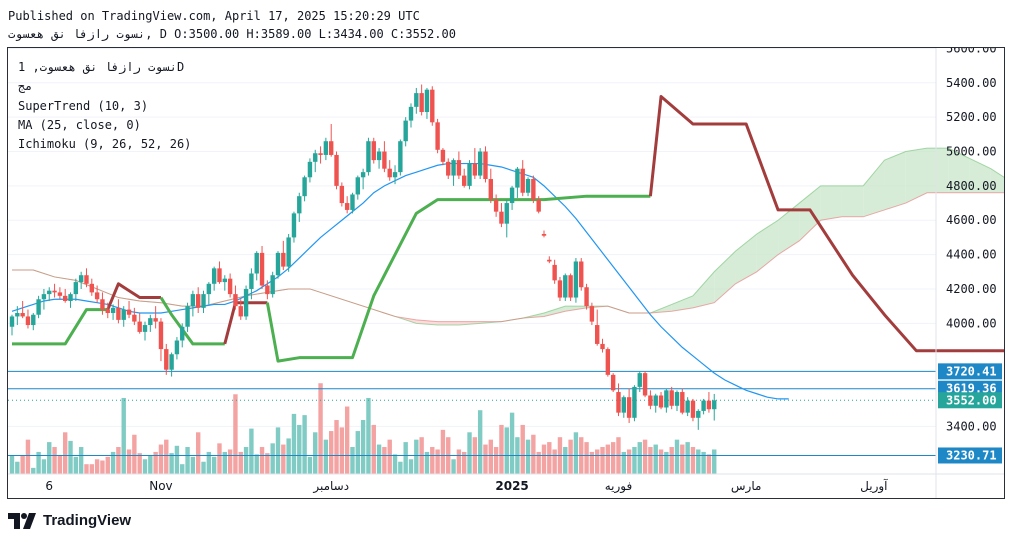  I want to click on time-tick-label: Nov, so click(160, 486).